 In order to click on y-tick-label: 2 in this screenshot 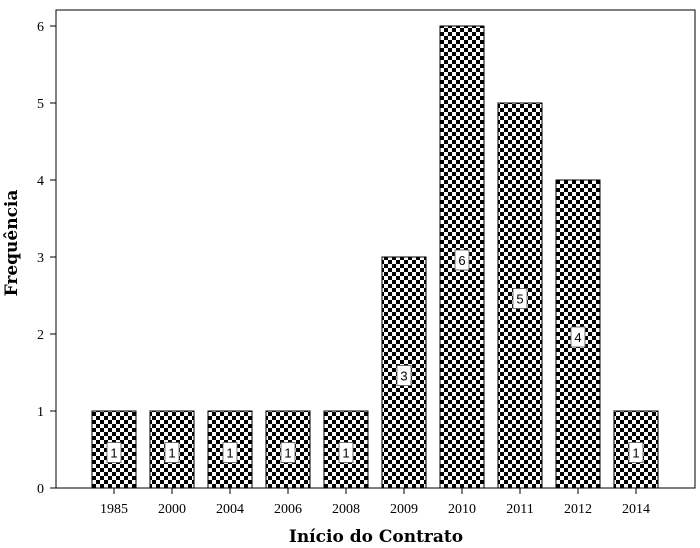, I will do `click(40, 335)`.